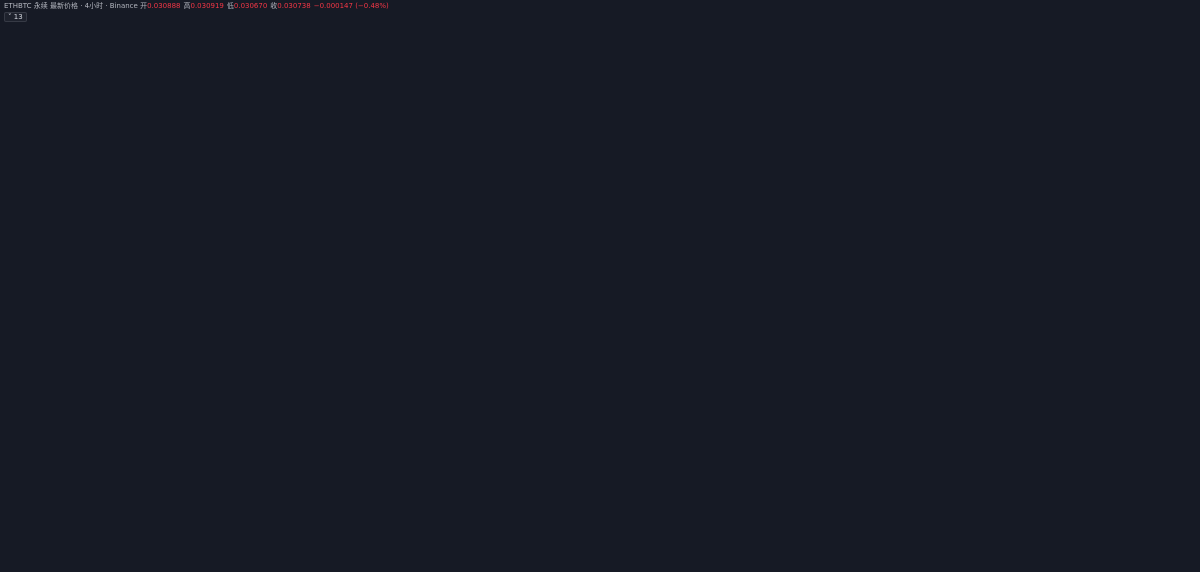 The height and width of the screenshot is (572, 1200). I want to click on y-tick-label: 0.02550, so click(1183, 349).